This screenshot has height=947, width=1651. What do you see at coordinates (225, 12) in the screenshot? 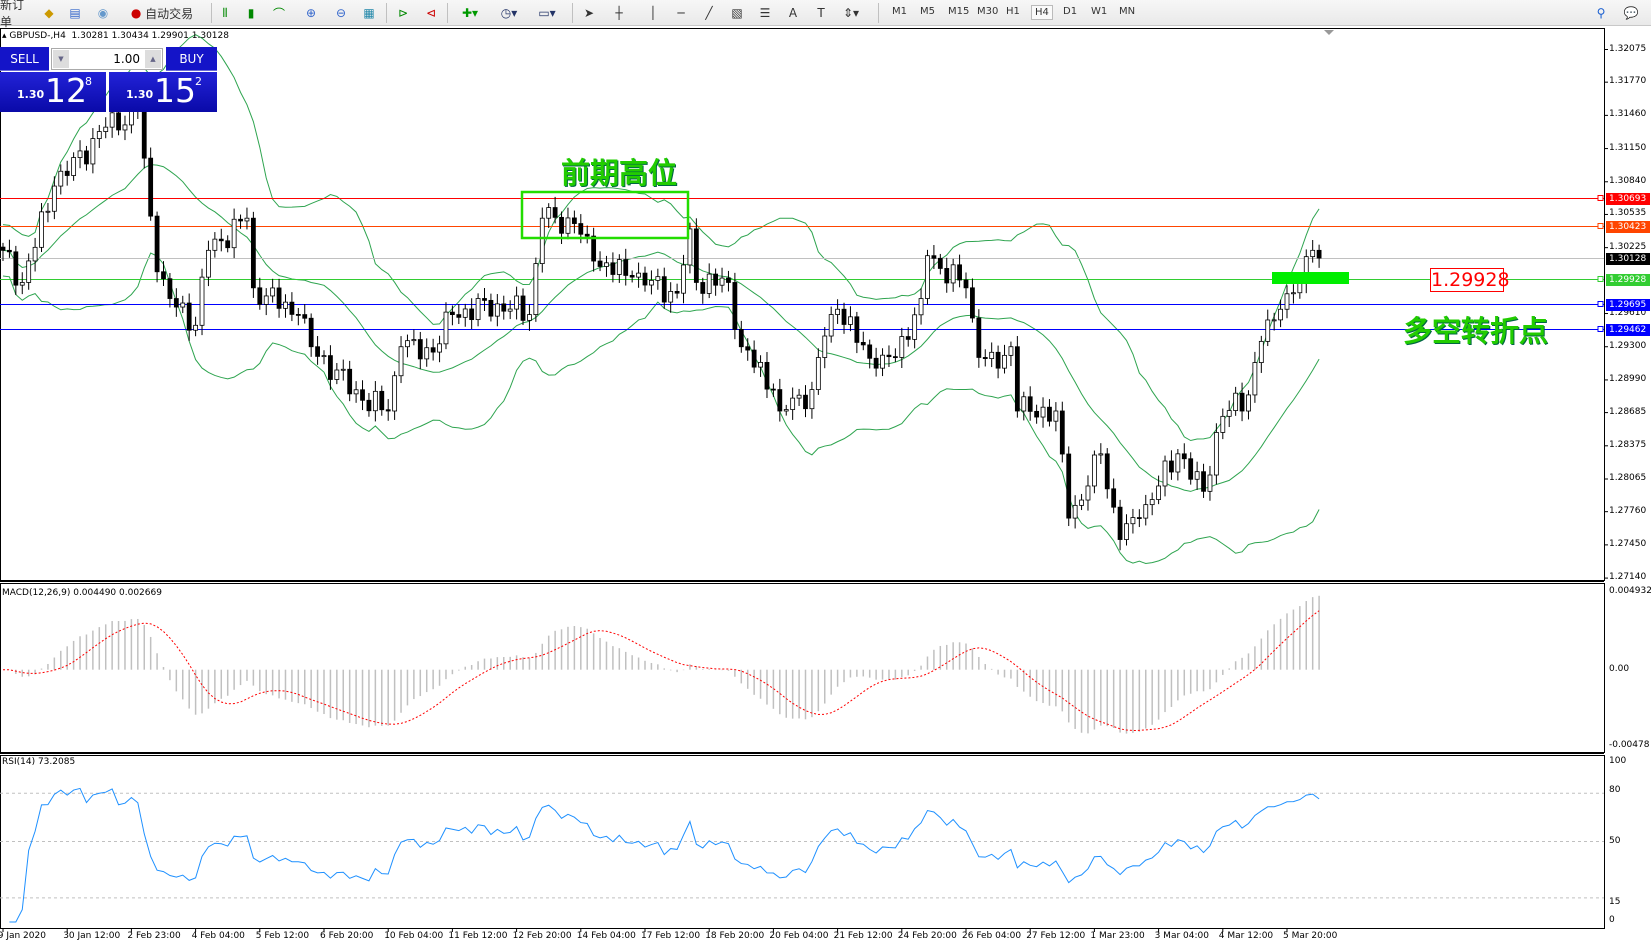
I see `bar-chart-icon: ⫴` at bounding box center [225, 12].